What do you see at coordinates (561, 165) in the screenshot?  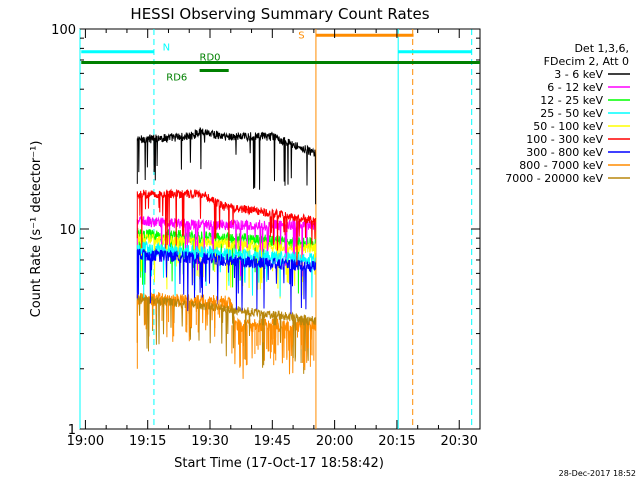 I see `legend-label: 800 - 7000 keV` at bounding box center [561, 165].